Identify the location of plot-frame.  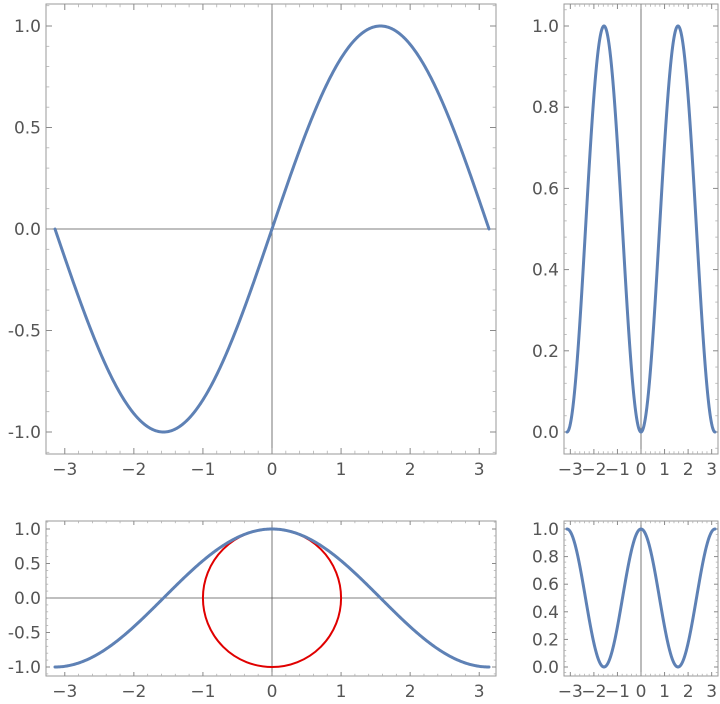
(271, 598).